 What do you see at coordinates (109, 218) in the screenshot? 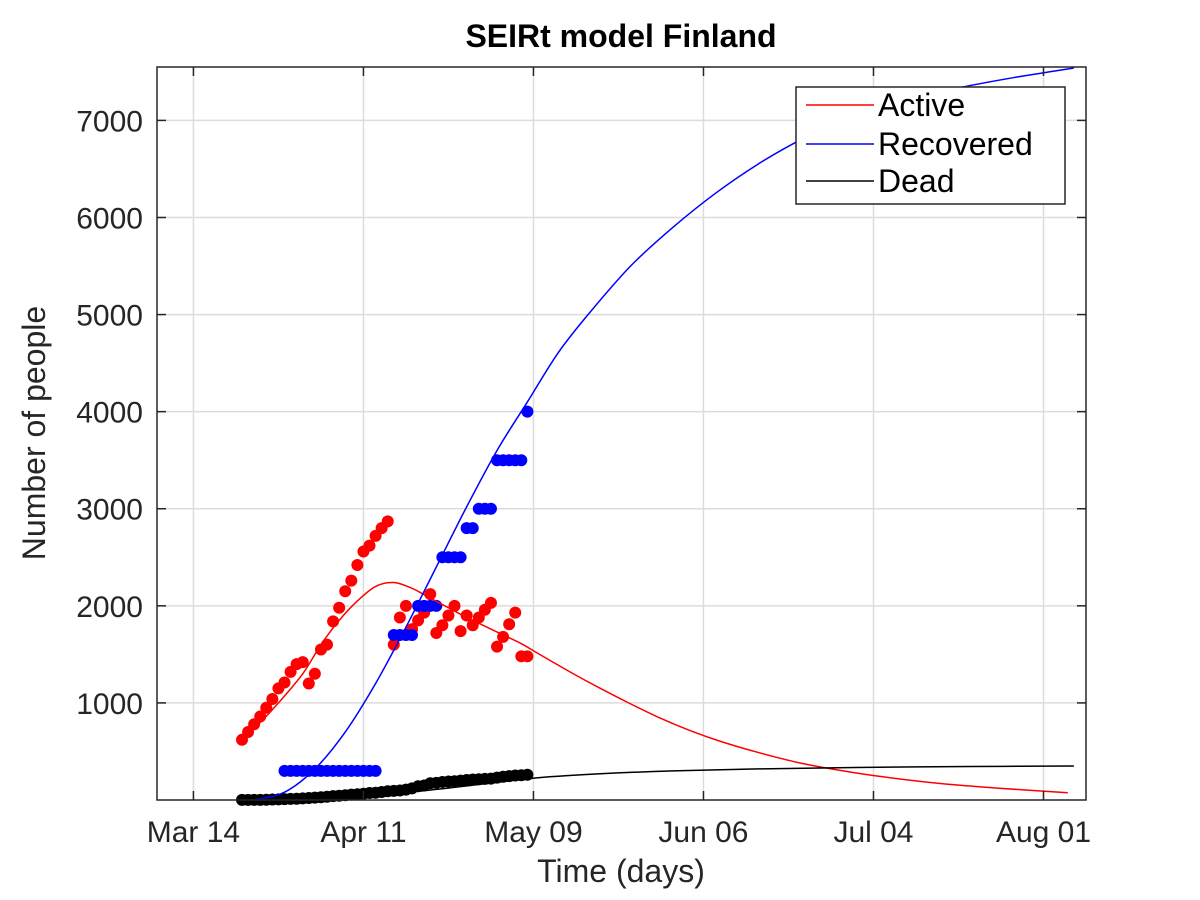
I see `y-tick-label: 6000` at bounding box center [109, 218].